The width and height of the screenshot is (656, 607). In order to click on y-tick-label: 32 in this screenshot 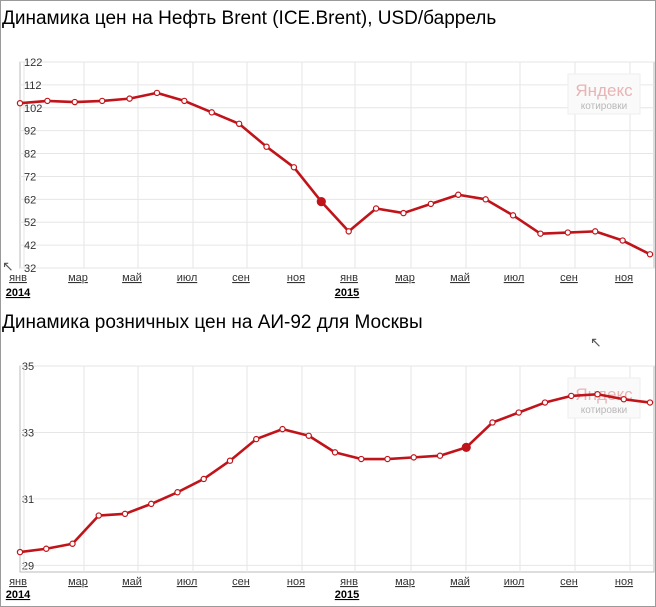, I will do `click(30, 269)`.